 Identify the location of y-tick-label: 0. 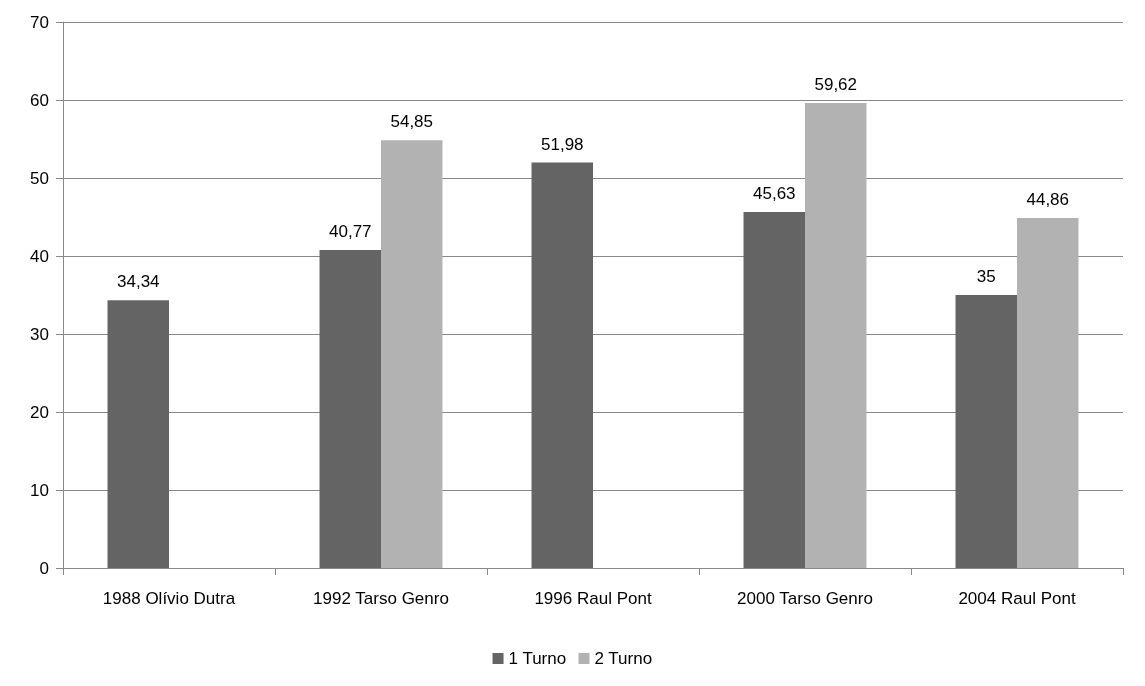
(44, 568).